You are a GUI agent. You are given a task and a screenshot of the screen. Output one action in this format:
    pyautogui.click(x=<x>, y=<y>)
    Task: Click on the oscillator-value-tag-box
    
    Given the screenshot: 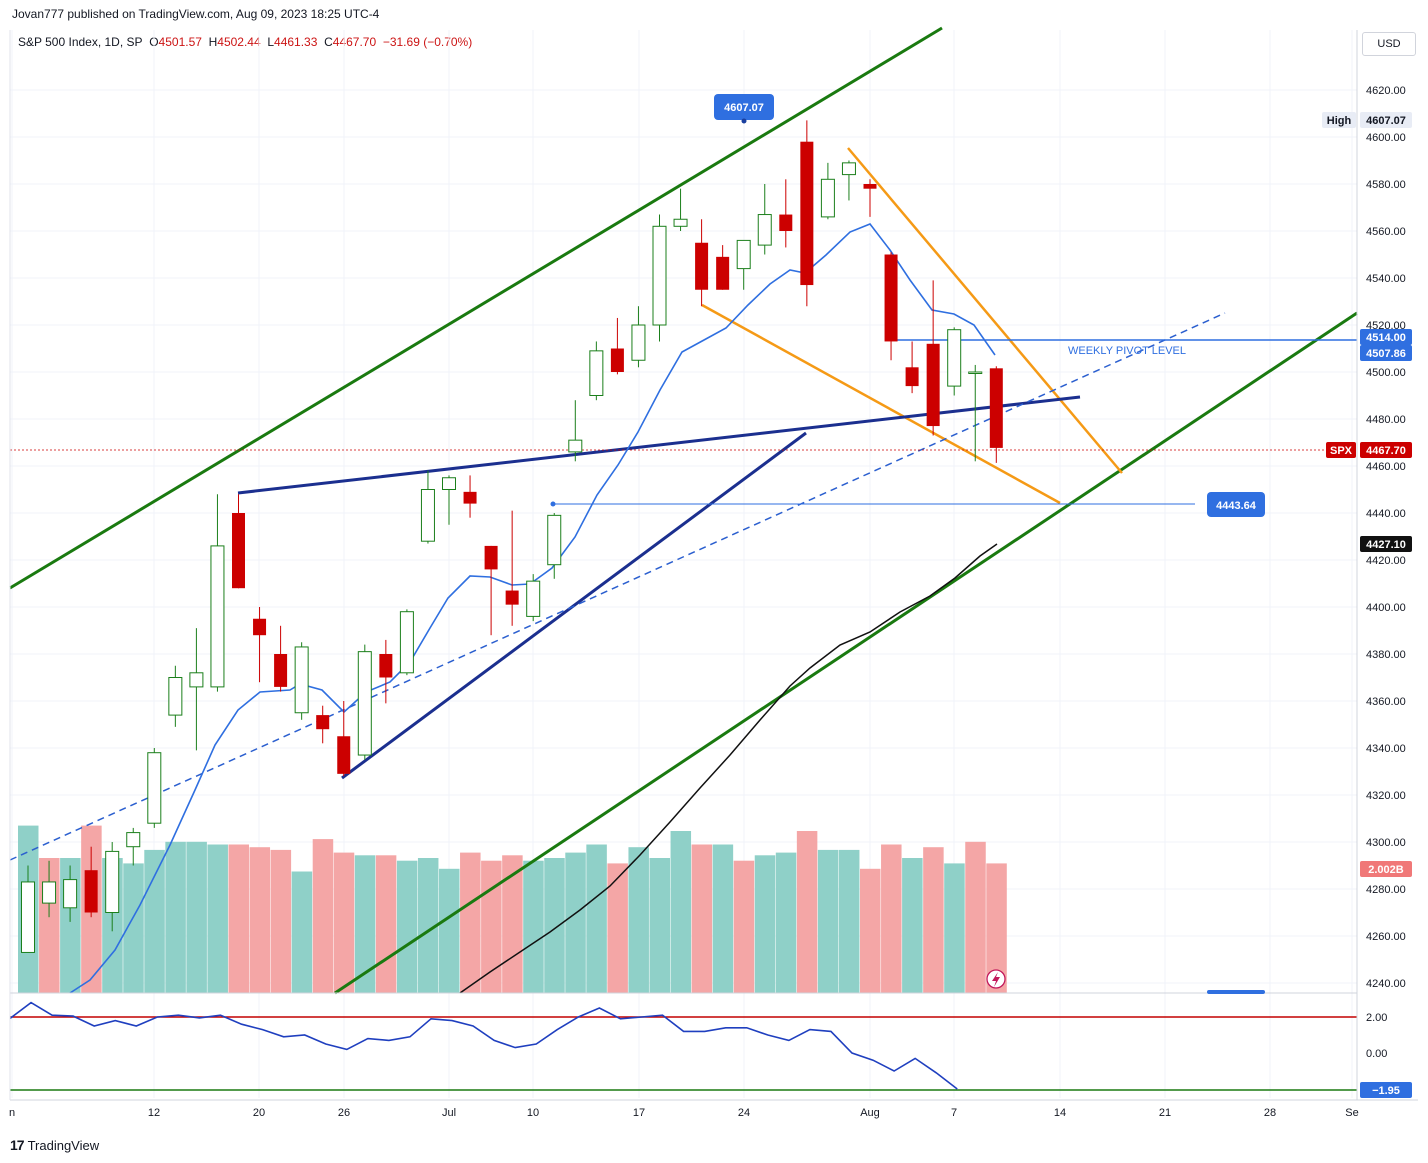 What is the action you would take?
    pyautogui.click(x=1386, y=1090)
    